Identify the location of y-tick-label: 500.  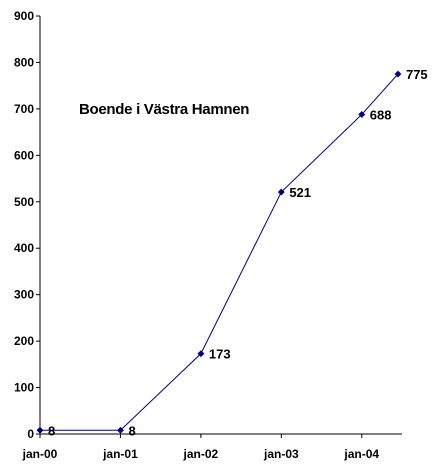
(24, 202).